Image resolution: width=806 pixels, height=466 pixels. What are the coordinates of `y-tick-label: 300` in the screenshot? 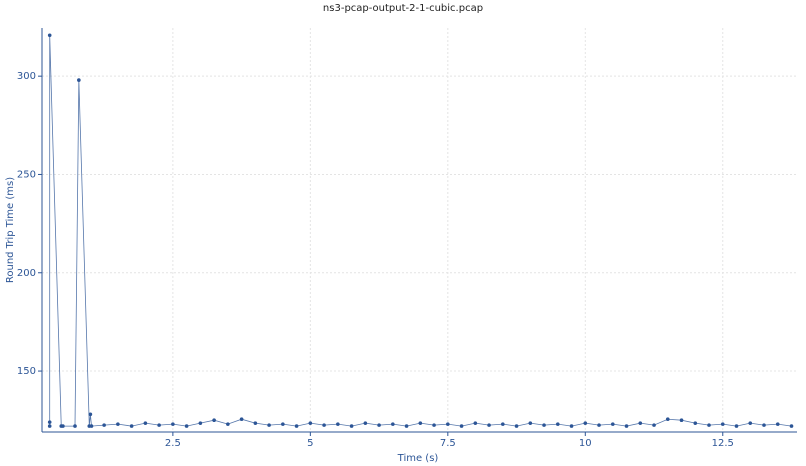 It's located at (26, 76).